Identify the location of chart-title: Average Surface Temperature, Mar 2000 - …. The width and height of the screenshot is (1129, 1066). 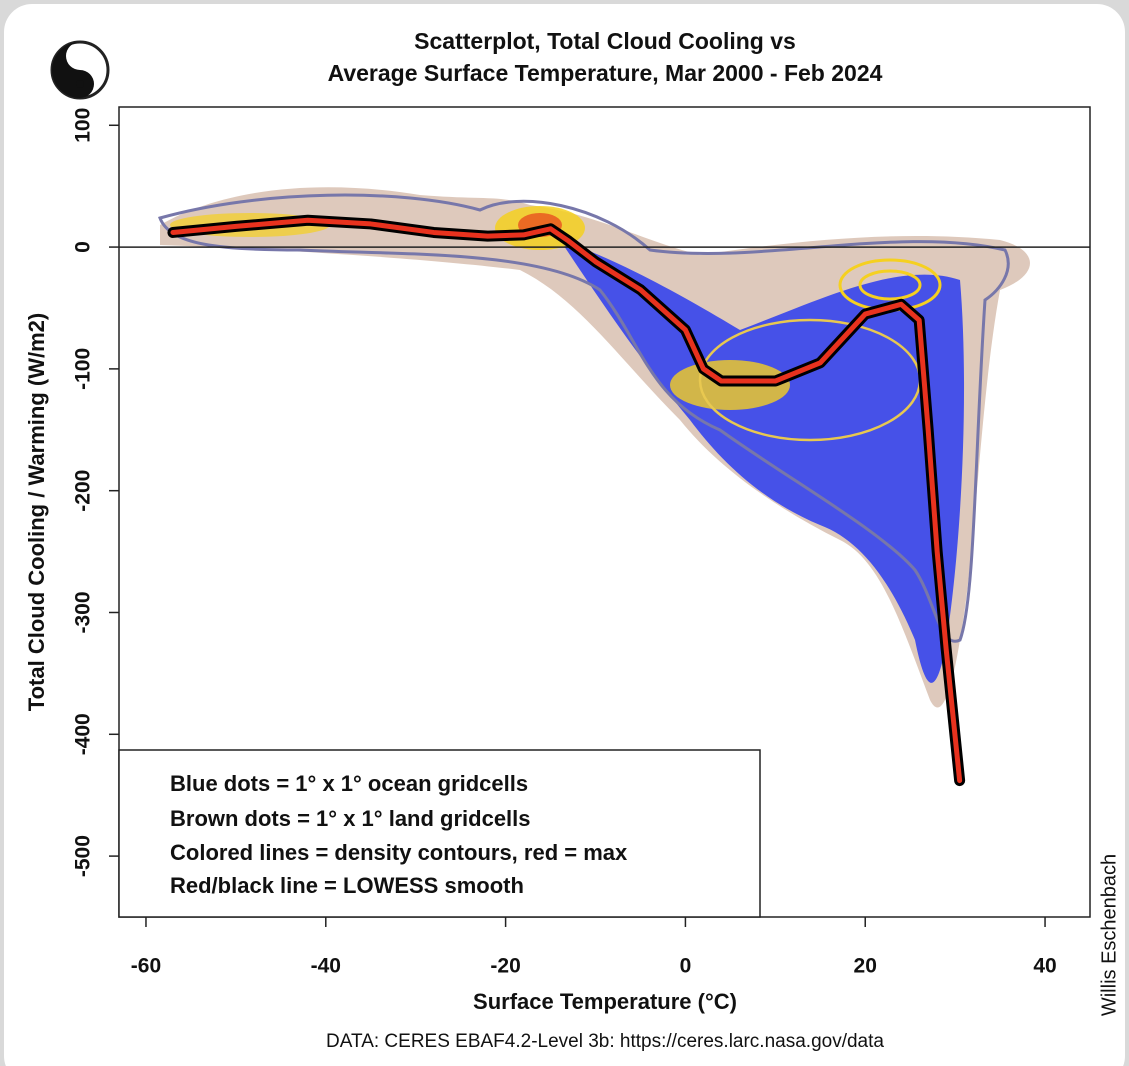
(605, 73).